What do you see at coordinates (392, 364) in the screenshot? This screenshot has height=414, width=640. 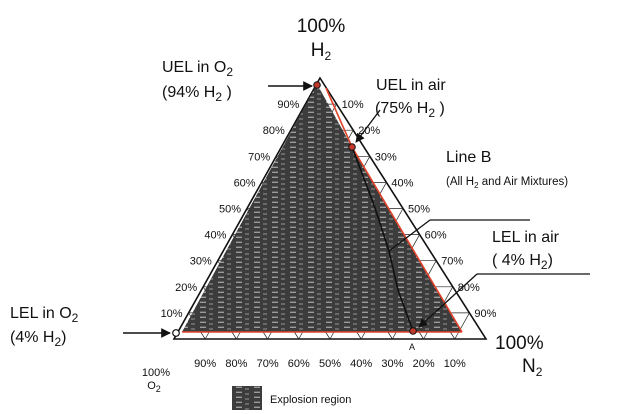 I see `bottom-tick-label: 30%` at bounding box center [392, 364].